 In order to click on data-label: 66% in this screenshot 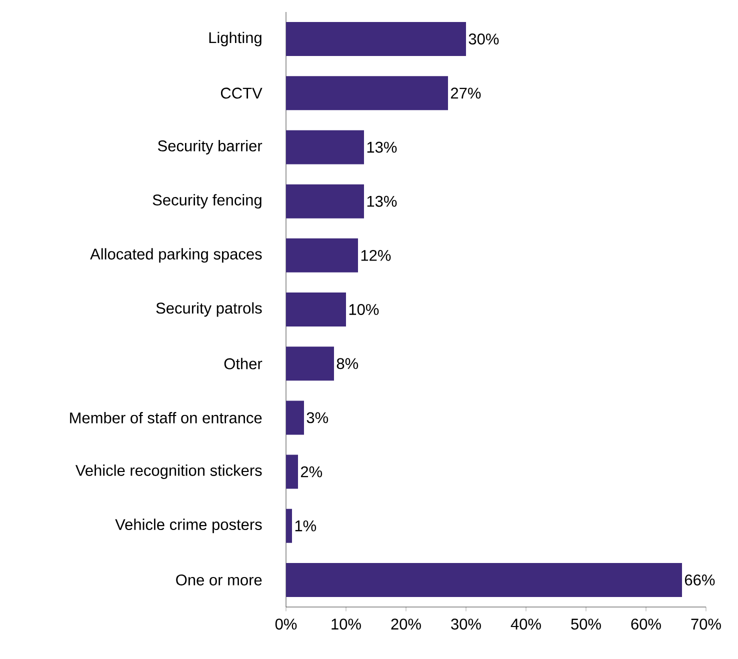, I will do `click(699, 580)`.